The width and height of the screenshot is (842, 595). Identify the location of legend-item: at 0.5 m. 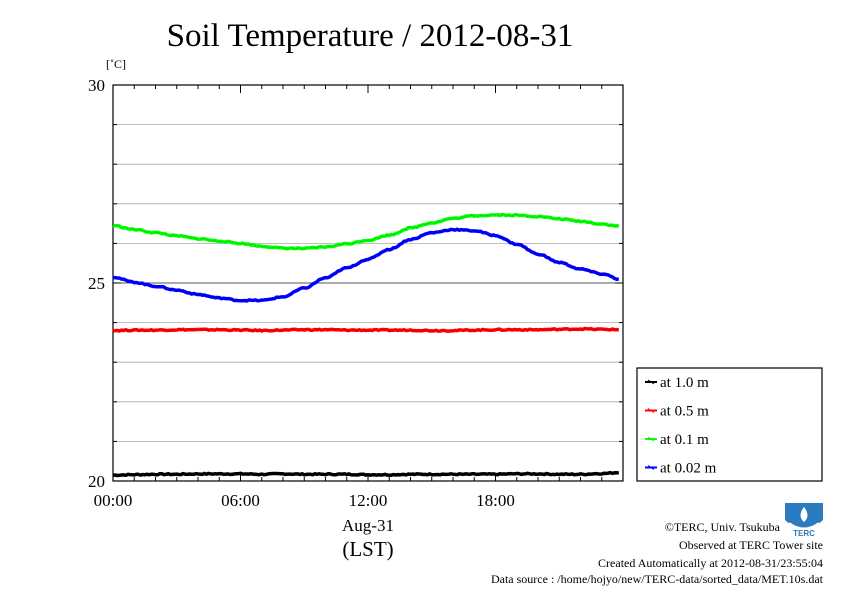
(677, 412).